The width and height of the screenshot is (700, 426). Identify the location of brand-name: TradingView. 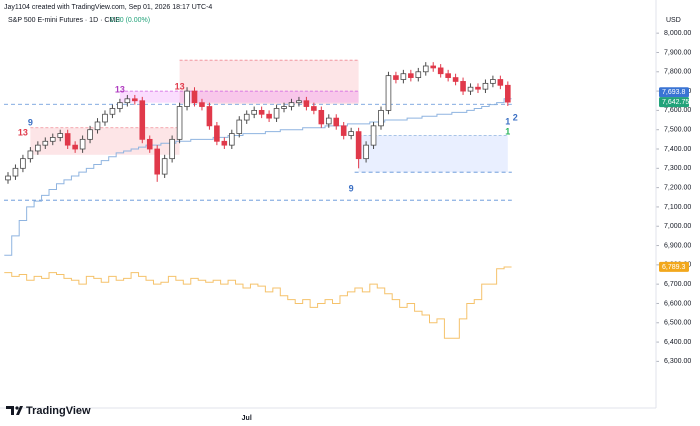
(58, 411).